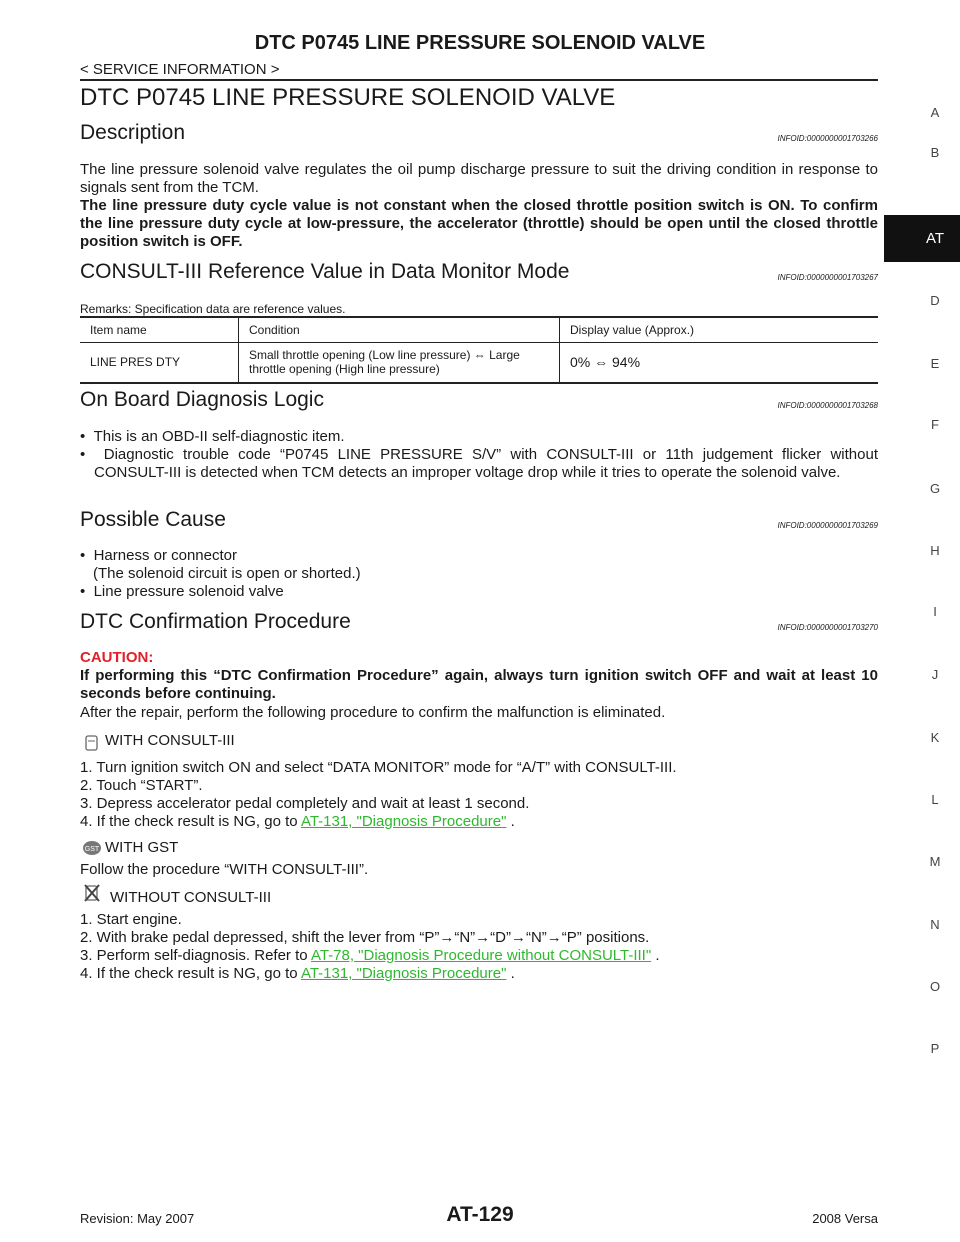  What do you see at coordinates (188, 591) in the screenshot?
I see `bullet-text: Line pressure solenoid valve` at bounding box center [188, 591].